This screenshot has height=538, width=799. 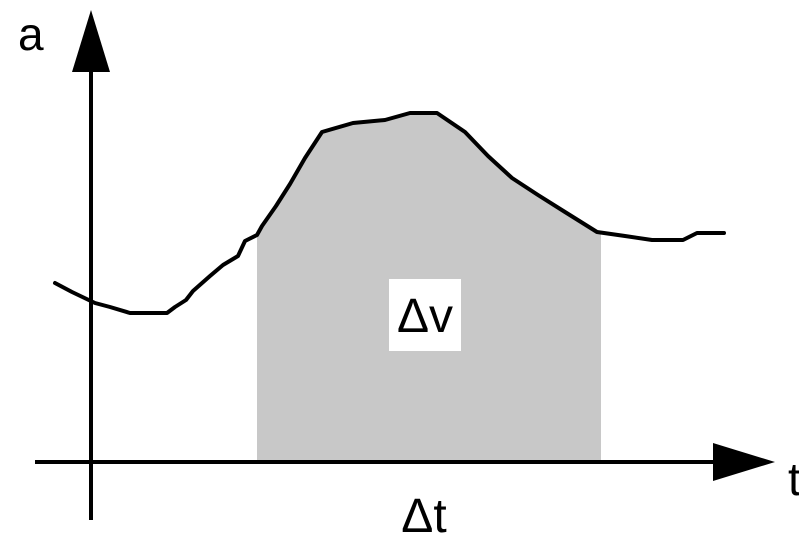 I want to click on y-axis-label: a, so click(x=31, y=34).